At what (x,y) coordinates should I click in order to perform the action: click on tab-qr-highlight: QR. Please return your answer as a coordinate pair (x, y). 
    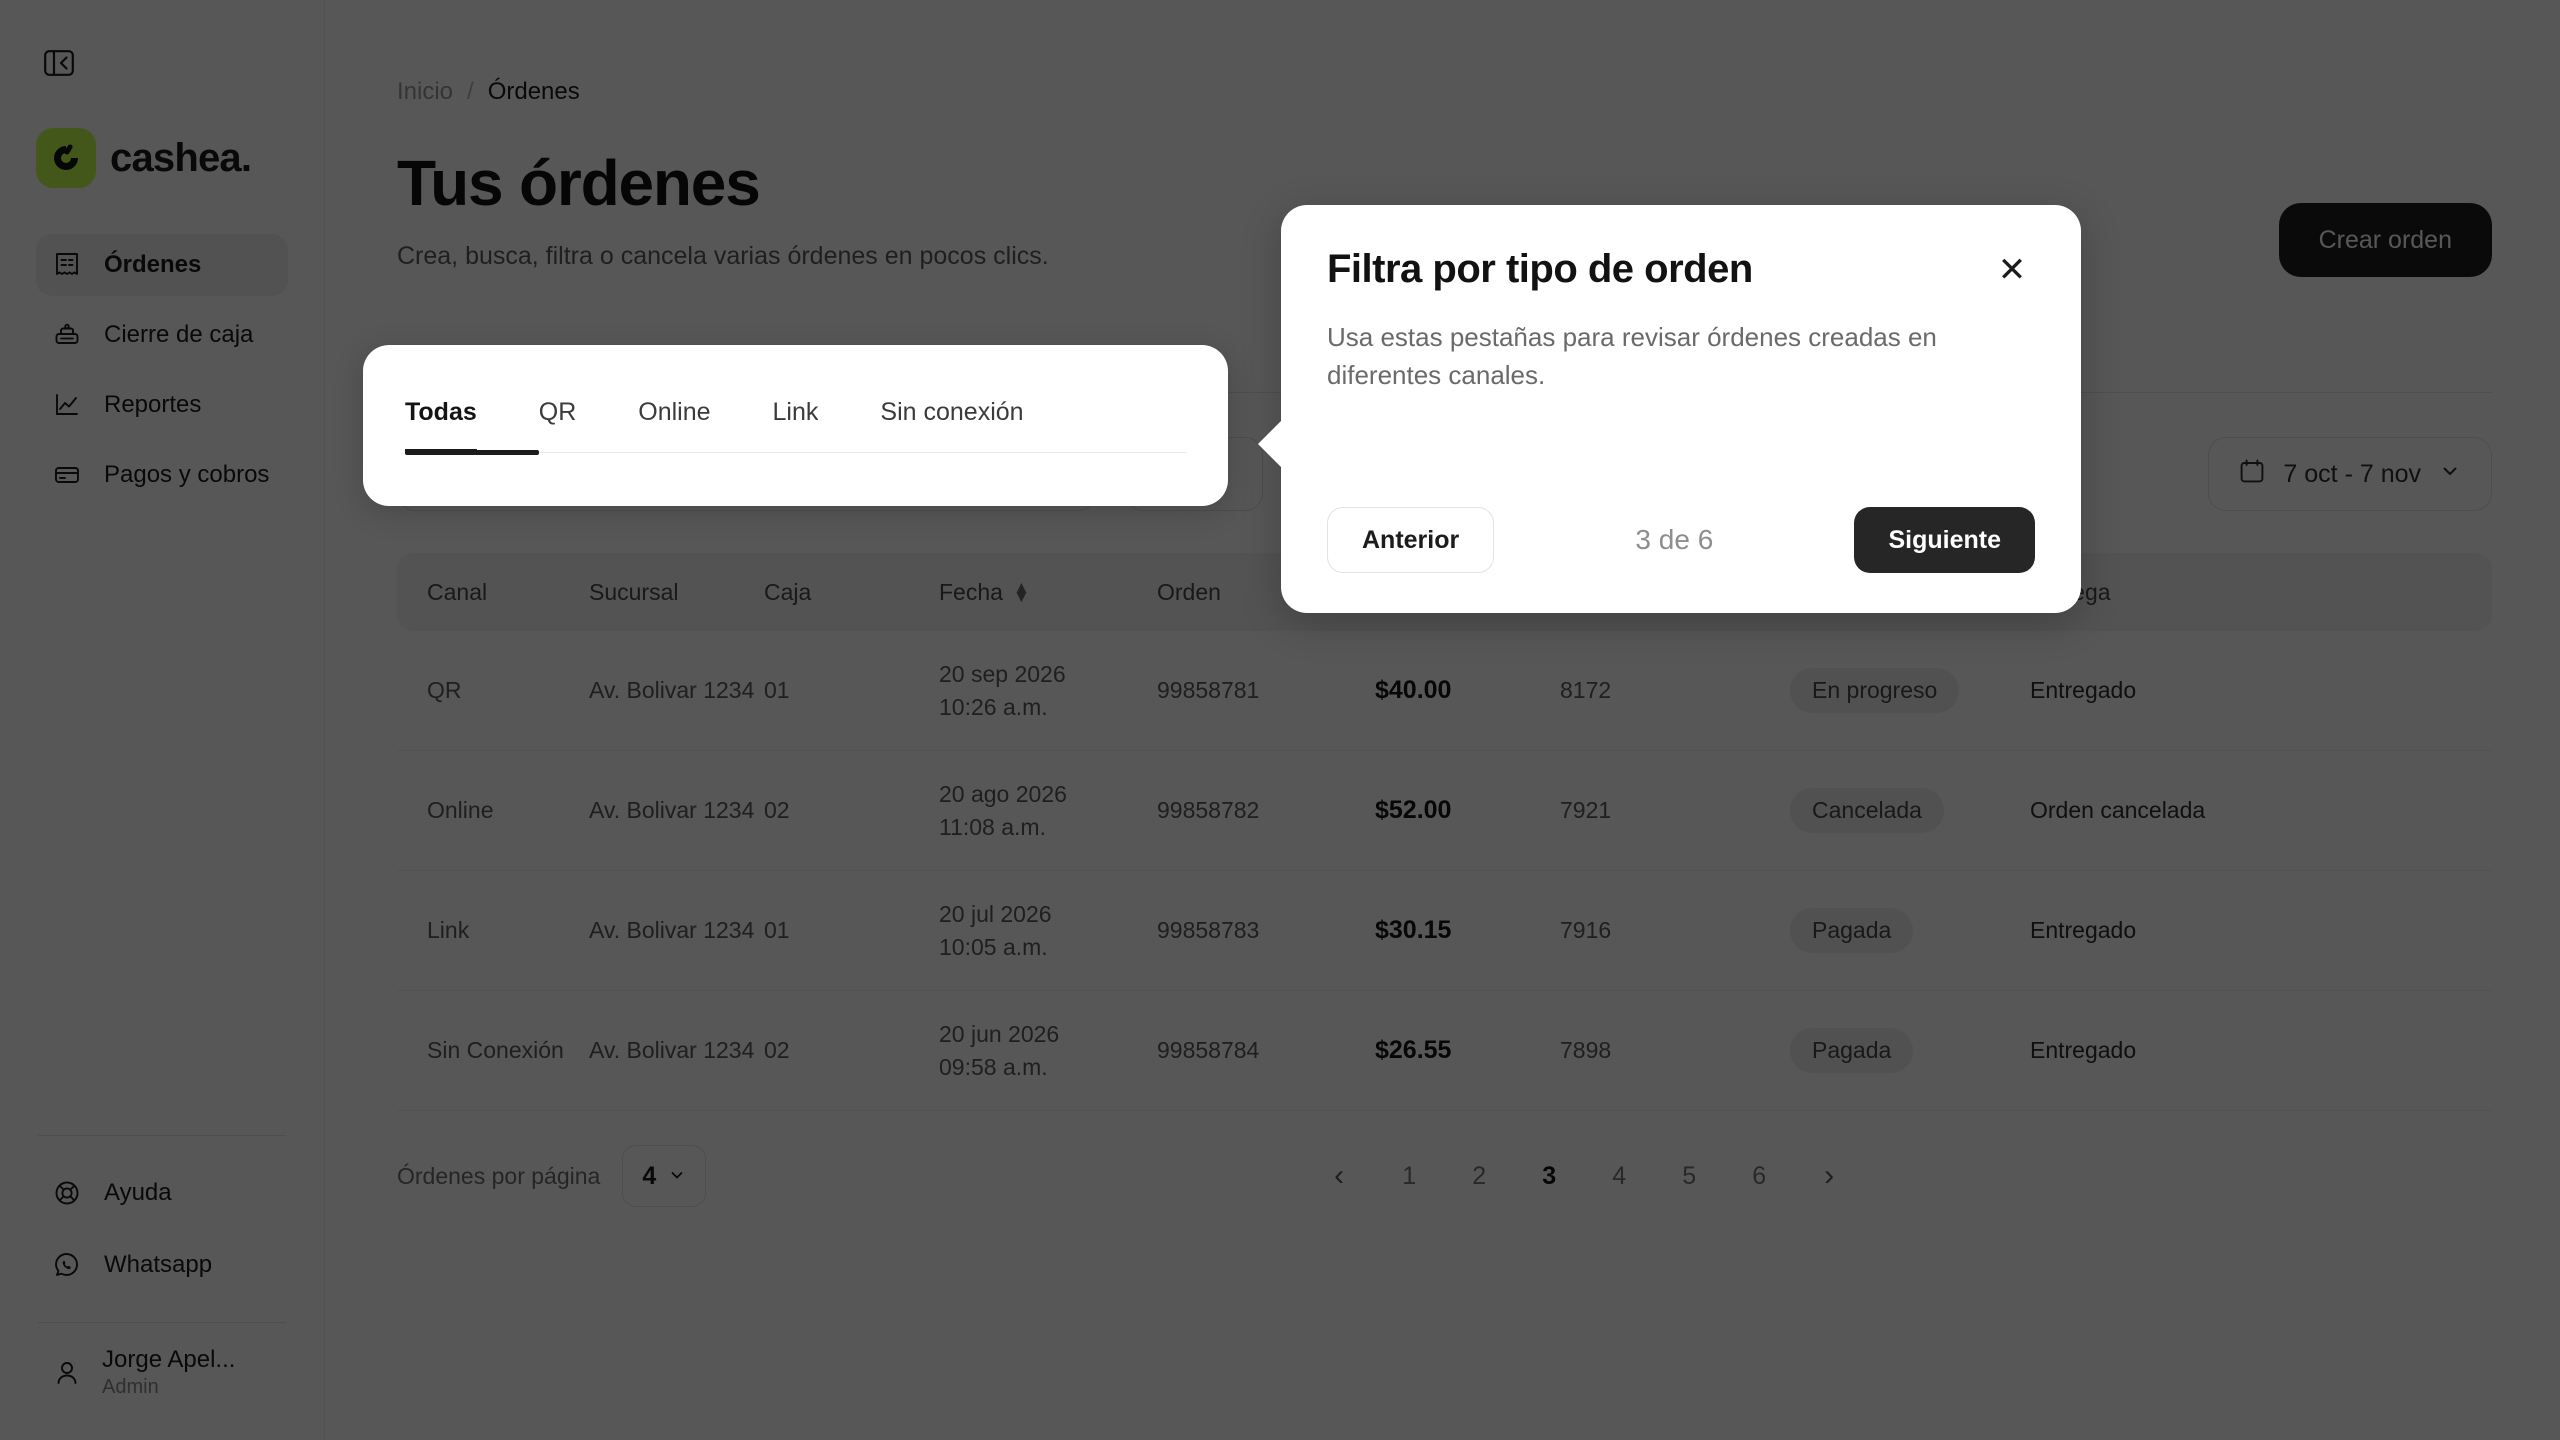
    Looking at the image, I should click on (557, 412).